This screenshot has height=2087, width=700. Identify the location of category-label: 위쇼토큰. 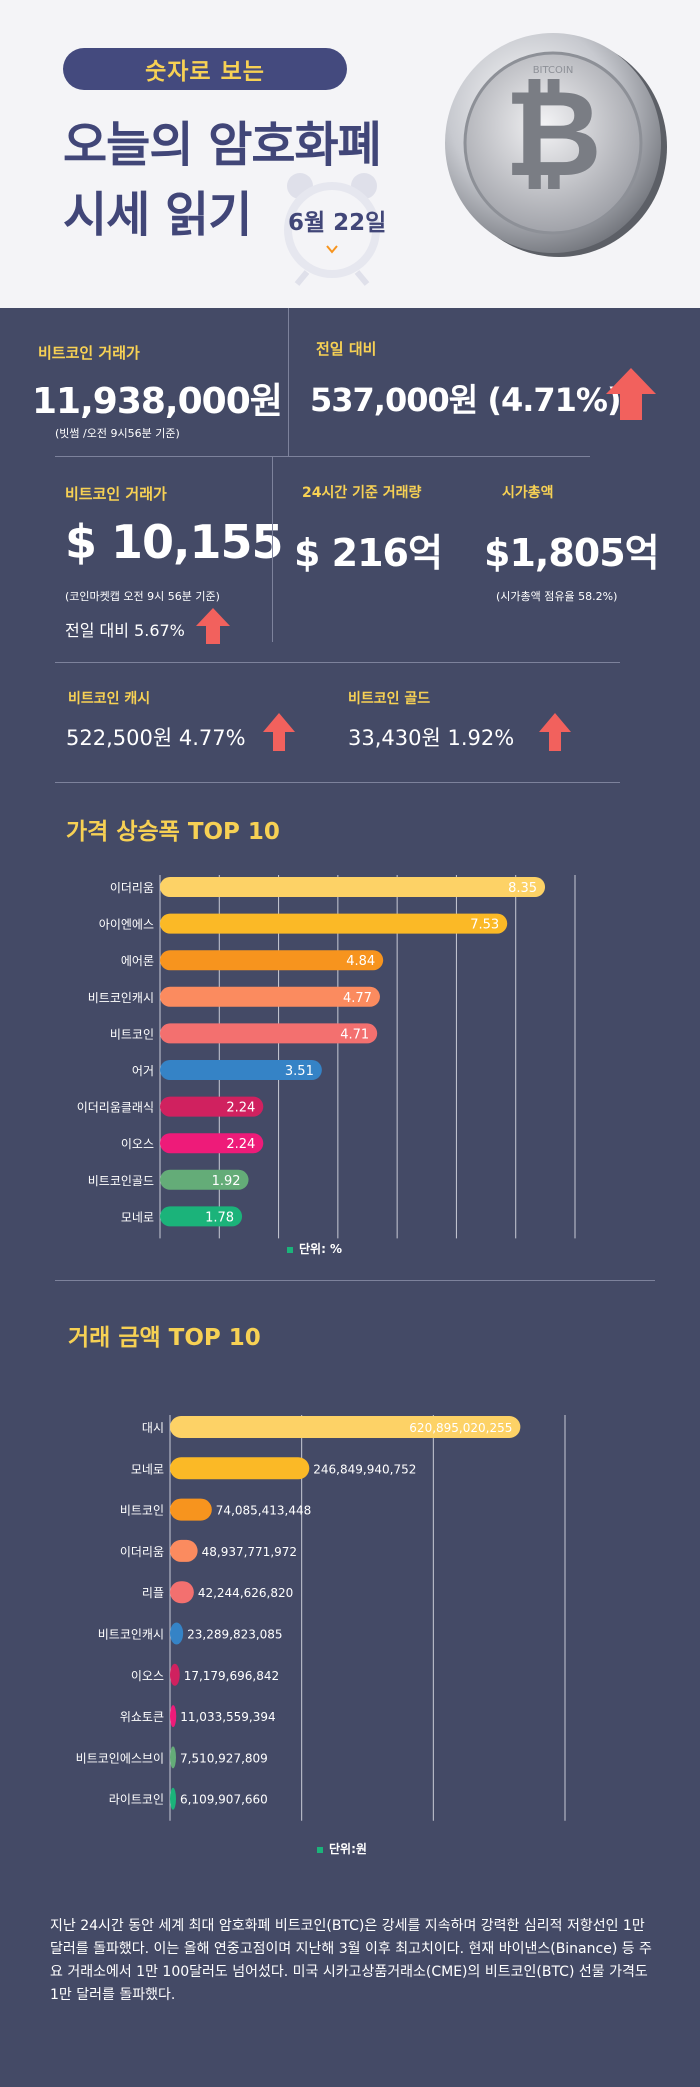
(142, 1717).